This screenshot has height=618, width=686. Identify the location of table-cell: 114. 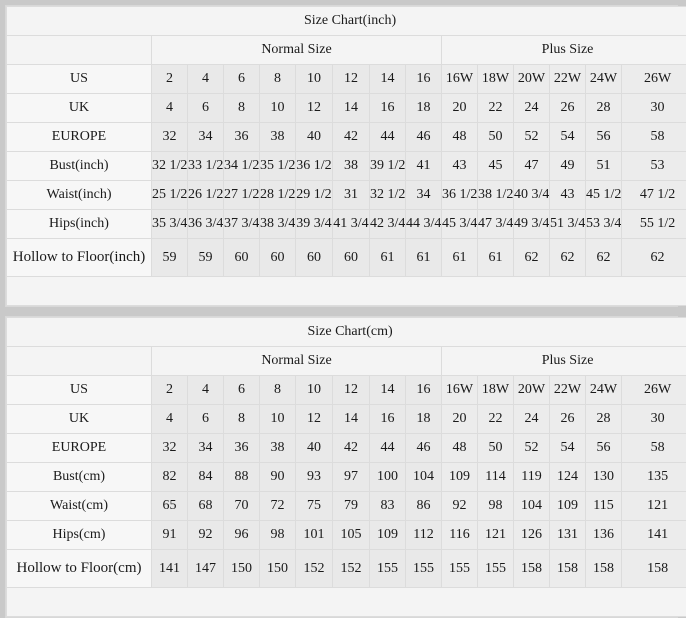
(496, 477).